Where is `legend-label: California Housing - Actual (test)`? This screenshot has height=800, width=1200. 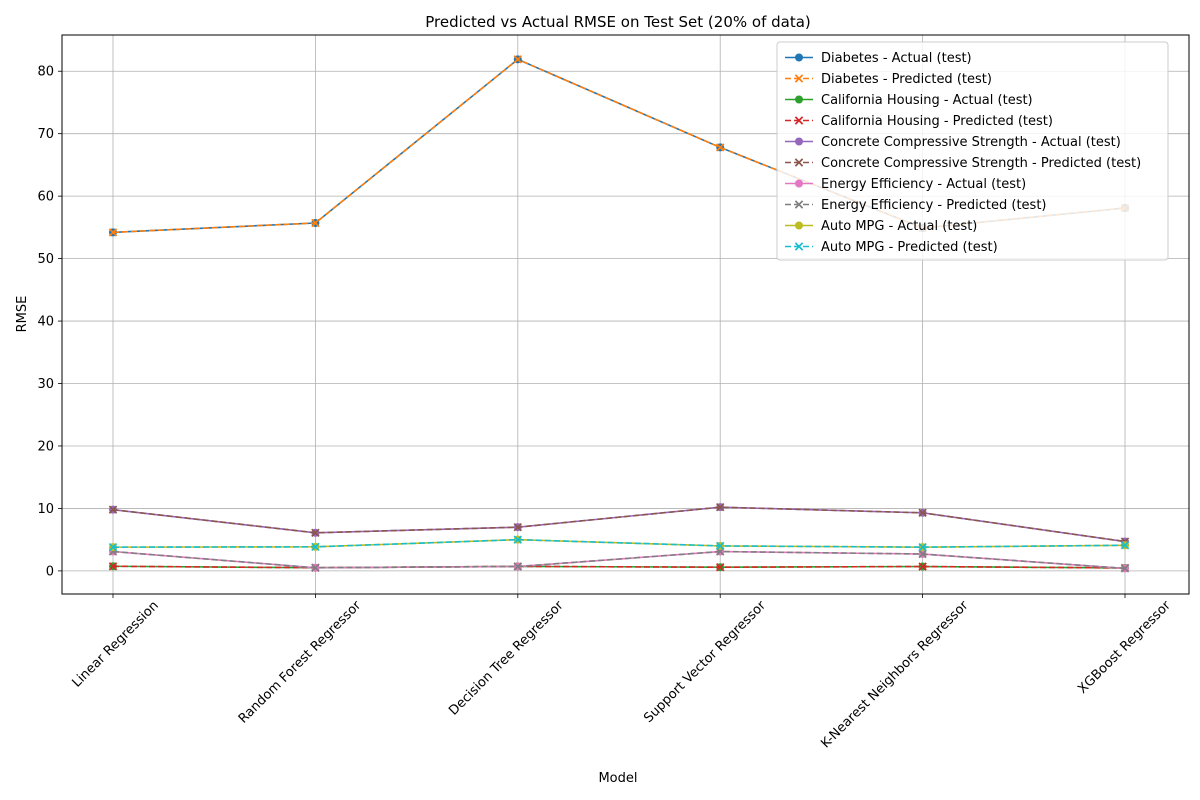 legend-label: California Housing - Actual (test) is located at coordinates (927, 100).